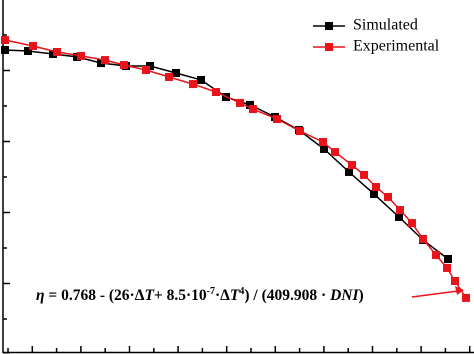 The image size is (474, 354). What do you see at coordinates (435, 294) in the screenshot?
I see `annotation-arrow` at bounding box center [435, 294].